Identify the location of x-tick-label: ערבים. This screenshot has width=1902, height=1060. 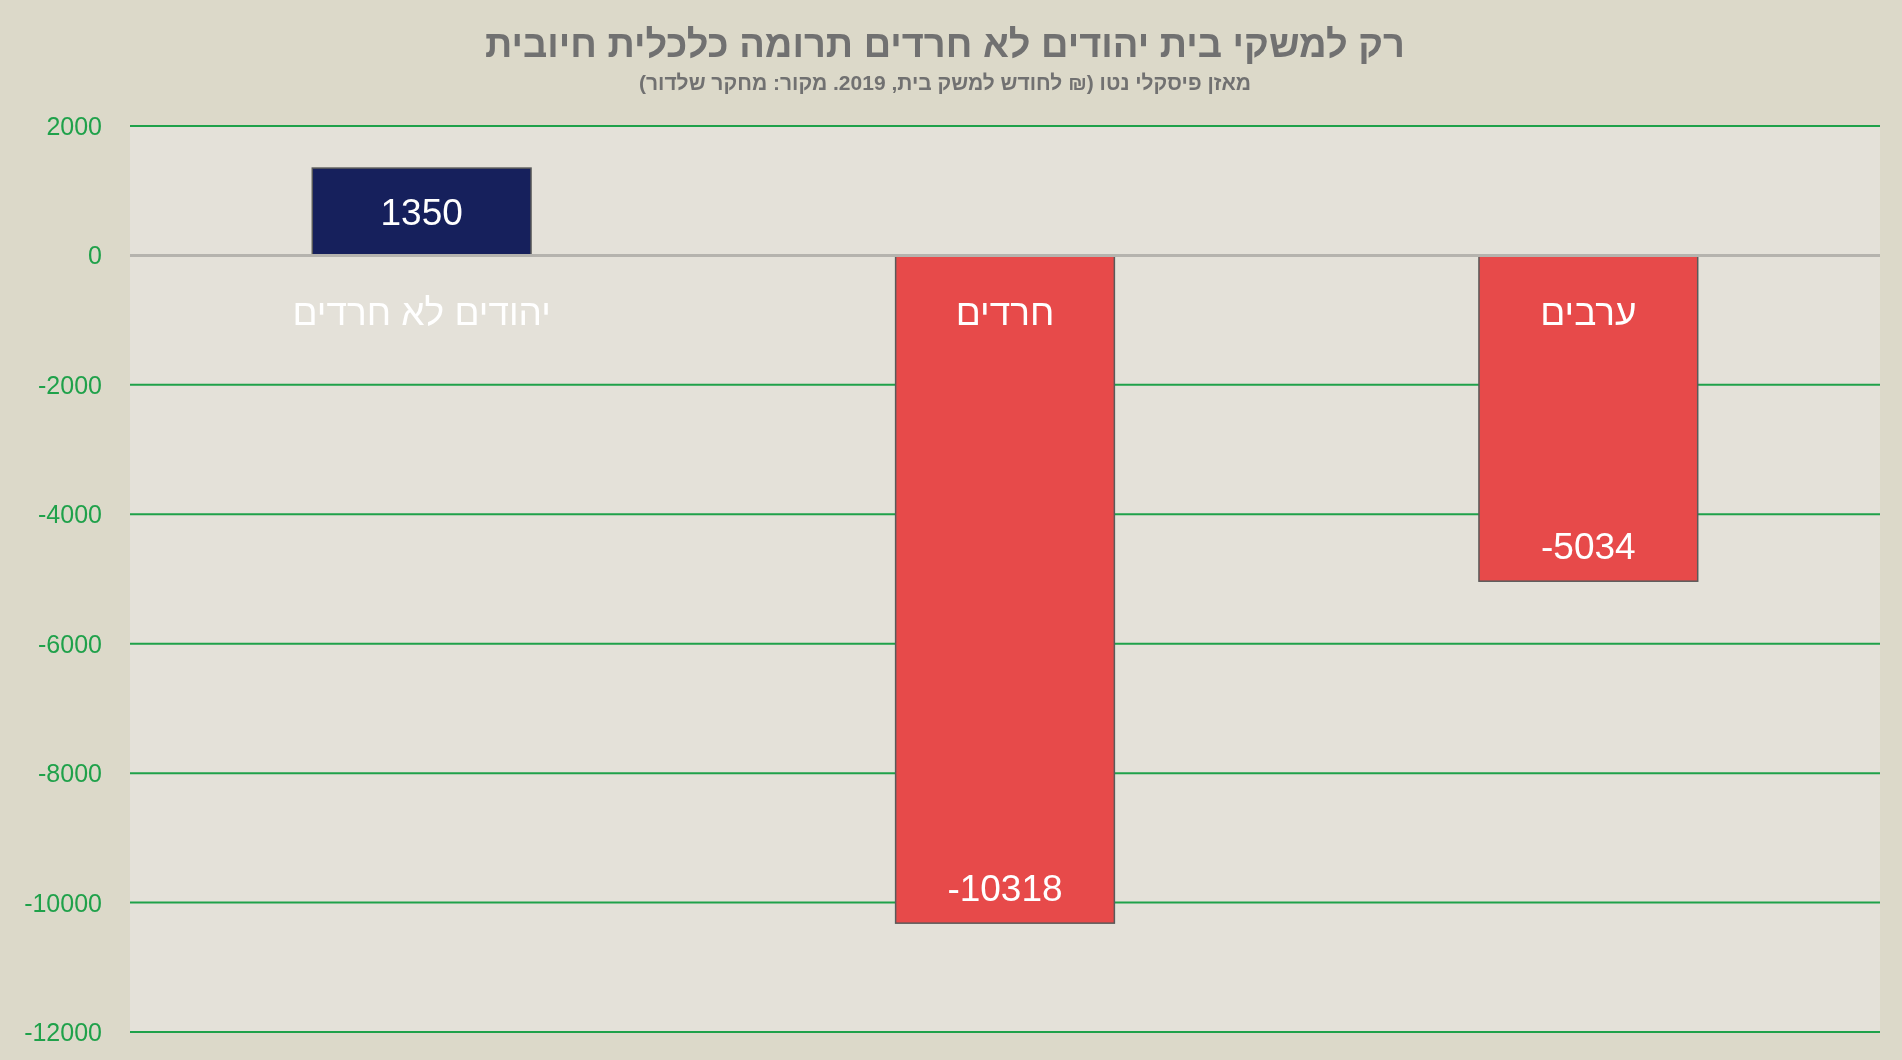
(1588, 313).